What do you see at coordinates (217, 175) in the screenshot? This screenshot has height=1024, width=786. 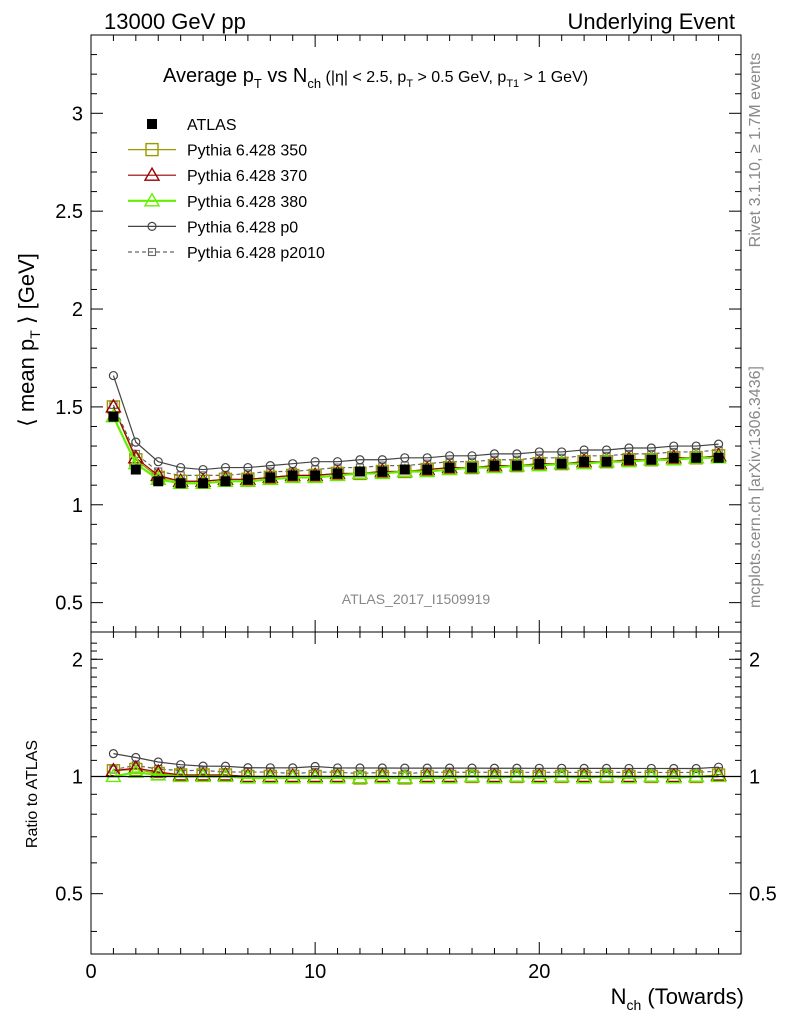 I see `legend-item: Pythia 6.428 370` at bounding box center [217, 175].